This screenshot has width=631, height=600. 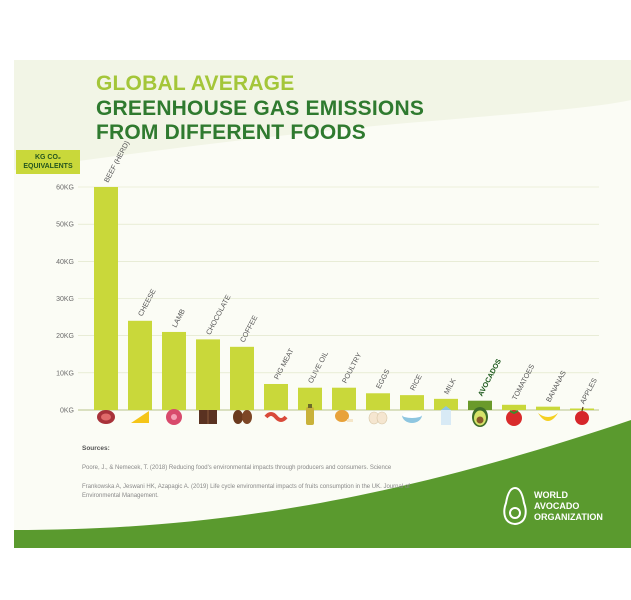 What do you see at coordinates (276, 417) in the screenshot?
I see `bacon-icon` at bounding box center [276, 417].